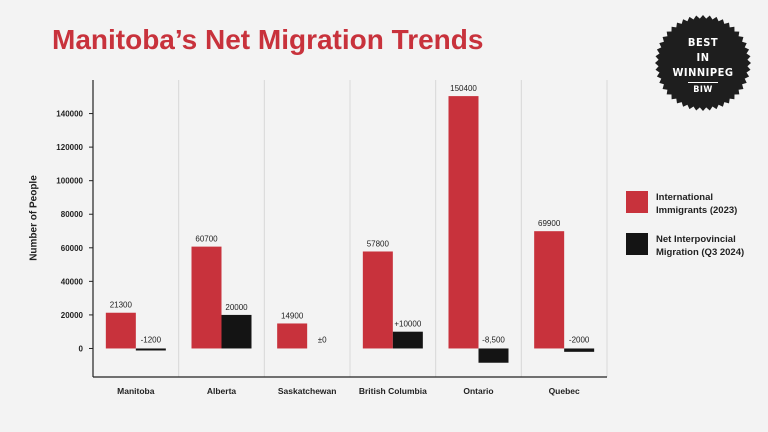 This screenshot has width=768, height=432. Describe the element at coordinates (69, 114) in the screenshot. I see `y-tick-label: 140000` at that location.